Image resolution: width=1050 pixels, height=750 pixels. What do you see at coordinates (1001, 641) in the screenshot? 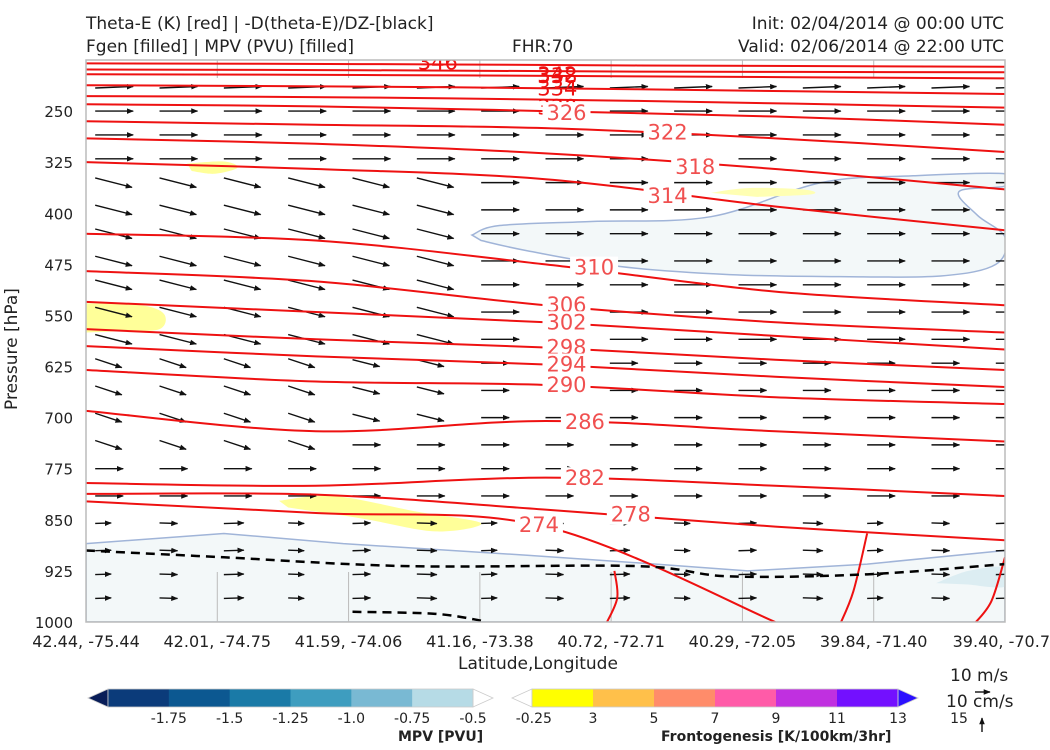
I see `x-tick-label: 39.40, -70.7` at bounding box center [1001, 641].